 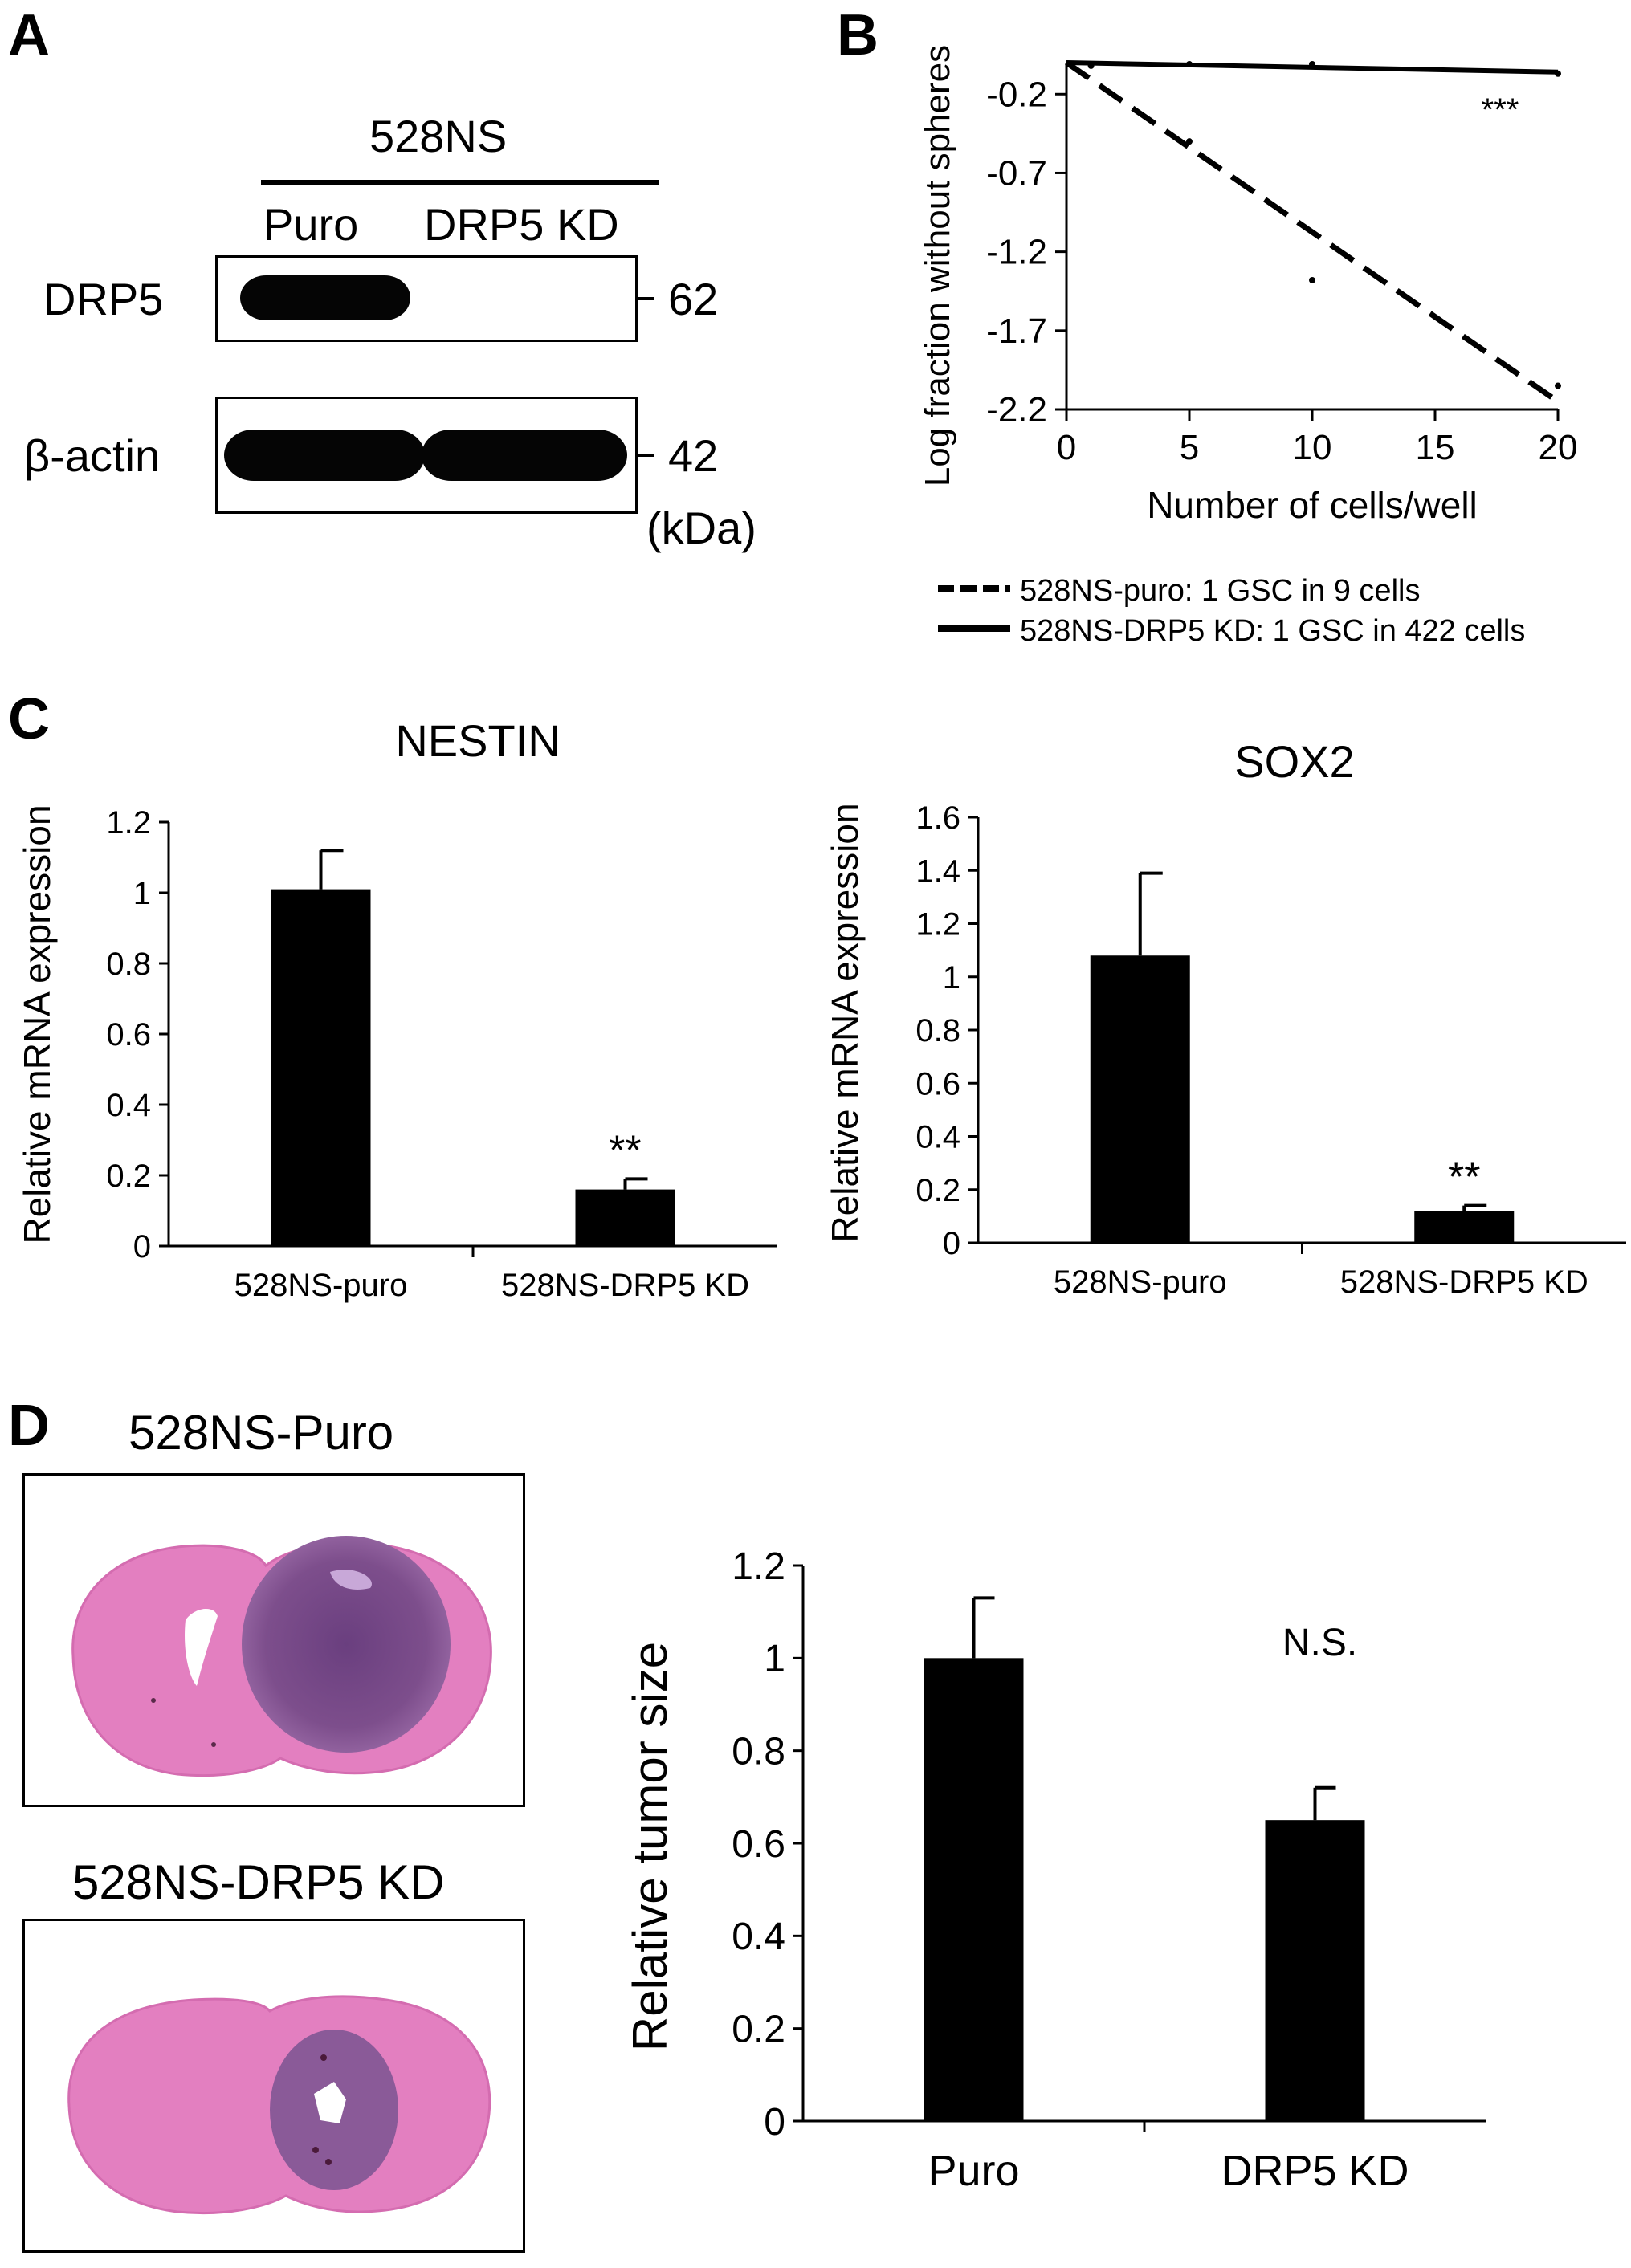 What do you see at coordinates (1272, 631) in the screenshot?
I see `legend-label: 528NS-DRP5 KD: 1 GSC in 422 cells` at bounding box center [1272, 631].